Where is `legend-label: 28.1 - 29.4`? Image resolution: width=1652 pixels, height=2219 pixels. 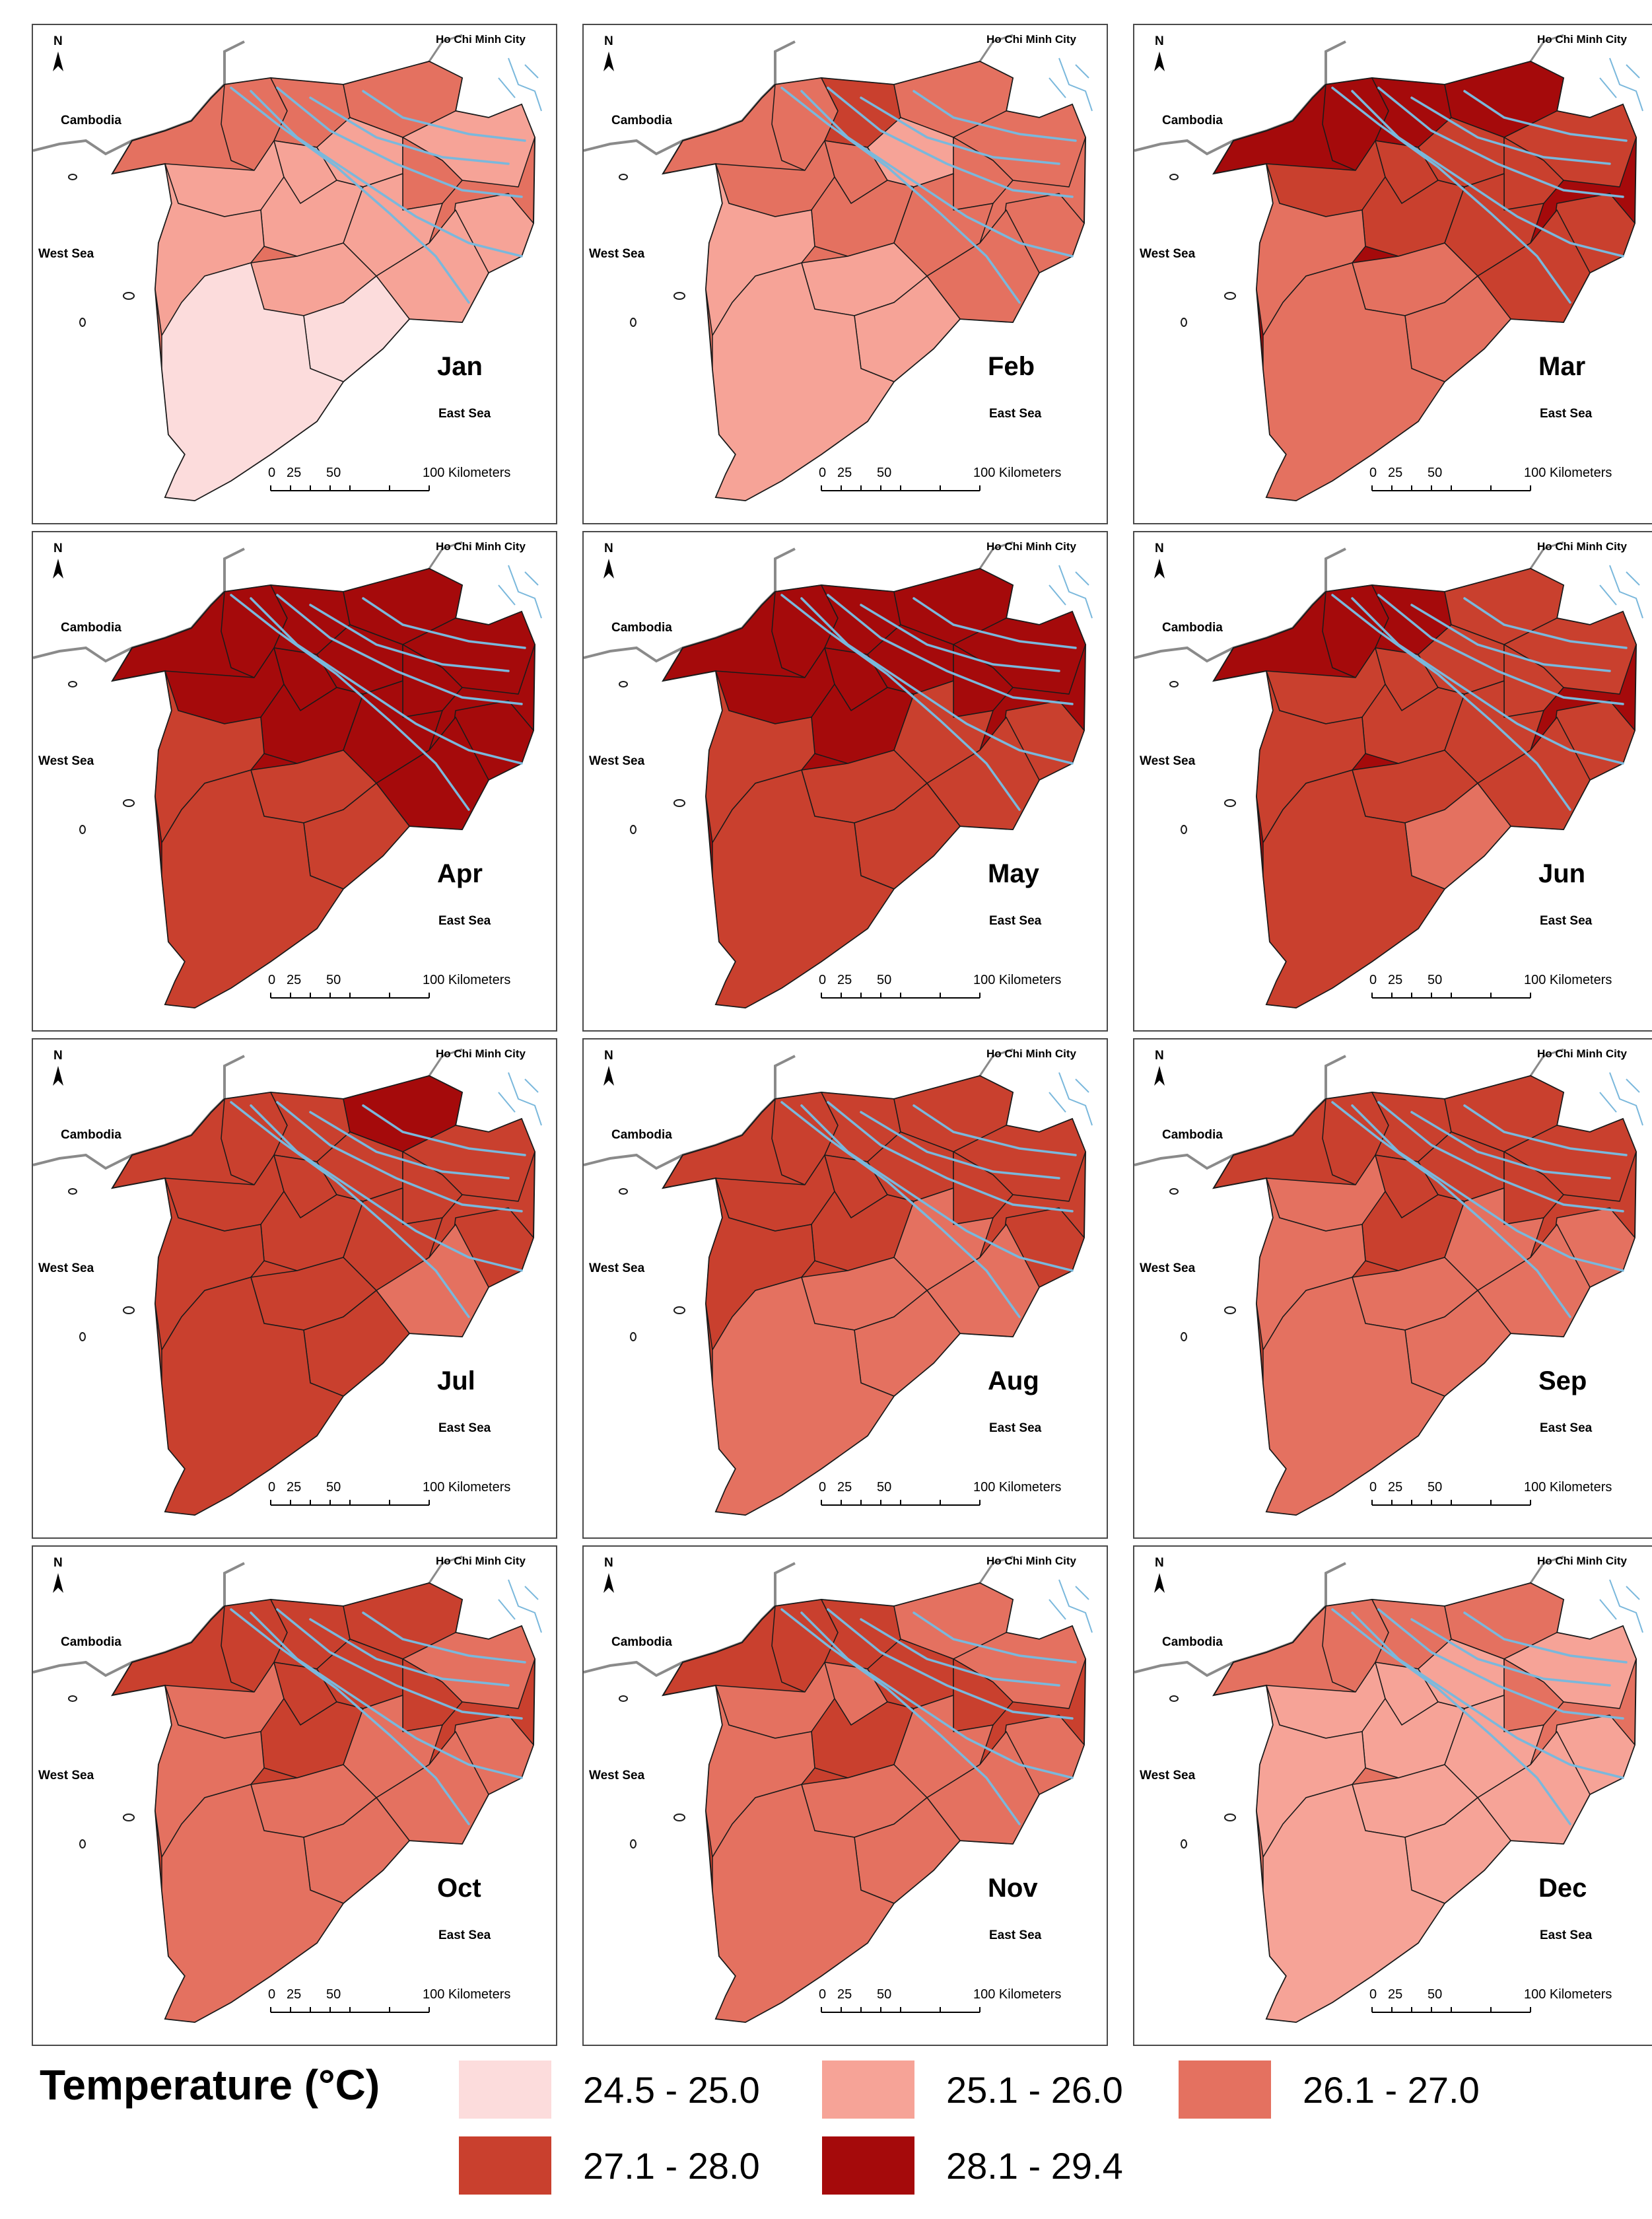
legend-label: 28.1 - 29.4 is located at coordinates (1034, 2166).